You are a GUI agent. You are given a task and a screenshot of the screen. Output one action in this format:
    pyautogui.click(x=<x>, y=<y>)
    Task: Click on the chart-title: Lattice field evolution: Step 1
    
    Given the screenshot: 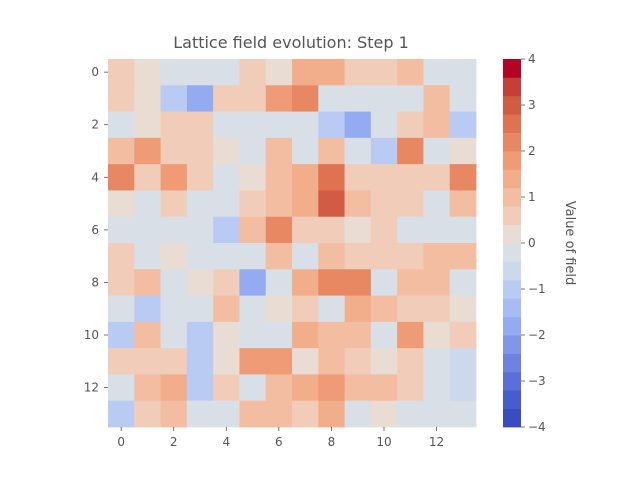 What is the action you would take?
    pyautogui.click(x=291, y=42)
    